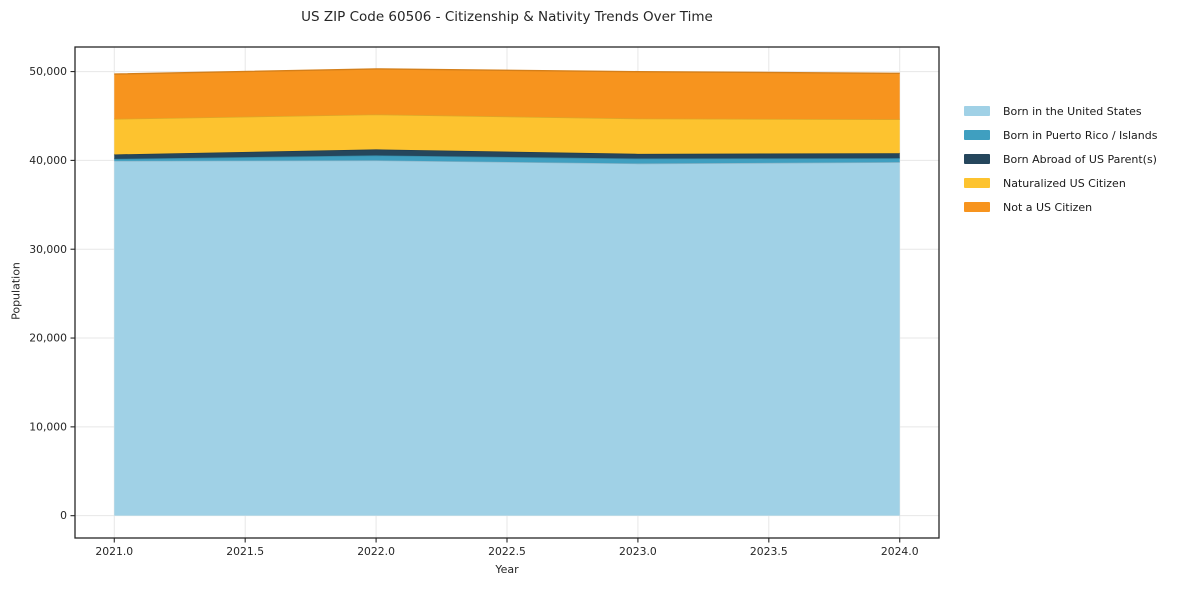  I want to click on y-axis-label: Population, so click(16, 291).